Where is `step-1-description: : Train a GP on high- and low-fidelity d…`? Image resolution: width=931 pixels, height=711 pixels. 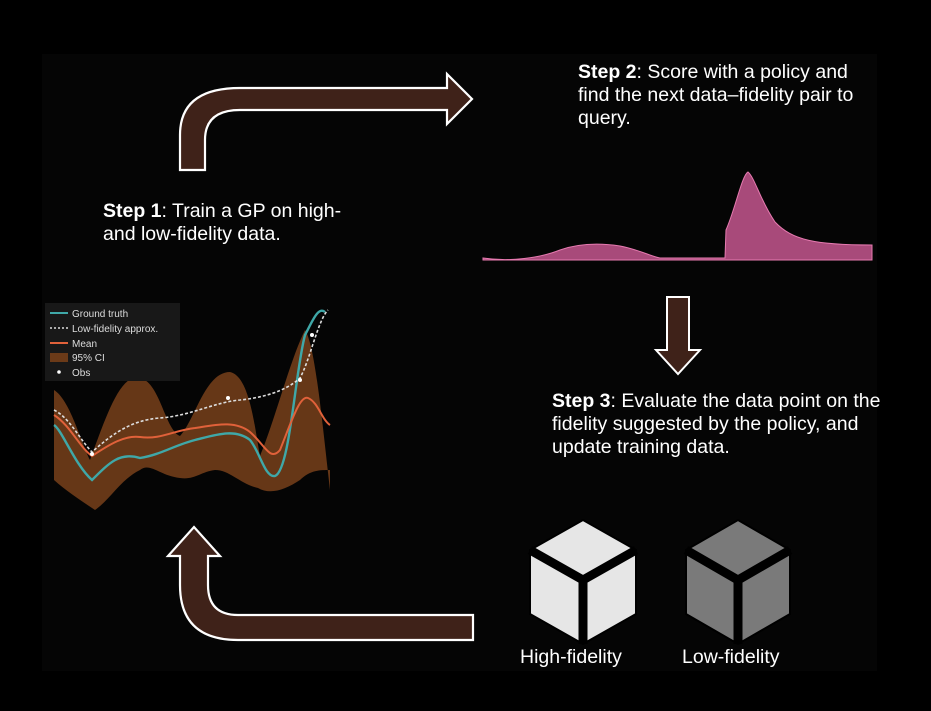 step-1-description: : Train a GP on high- and low-fidelity d… is located at coordinates (222, 222).